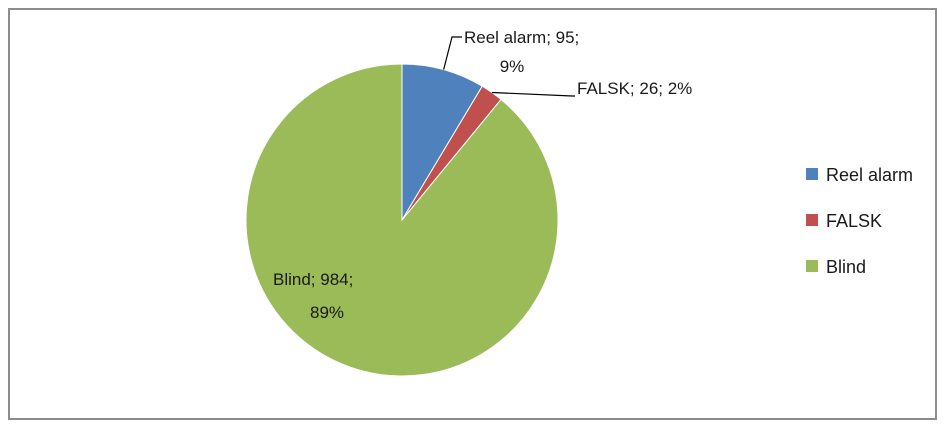 This screenshot has width=947, height=428. What do you see at coordinates (521, 37) in the screenshot?
I see `data-label-reel-alarm-line1: Reel alarm; 95;` at bounding box center [521, 37].